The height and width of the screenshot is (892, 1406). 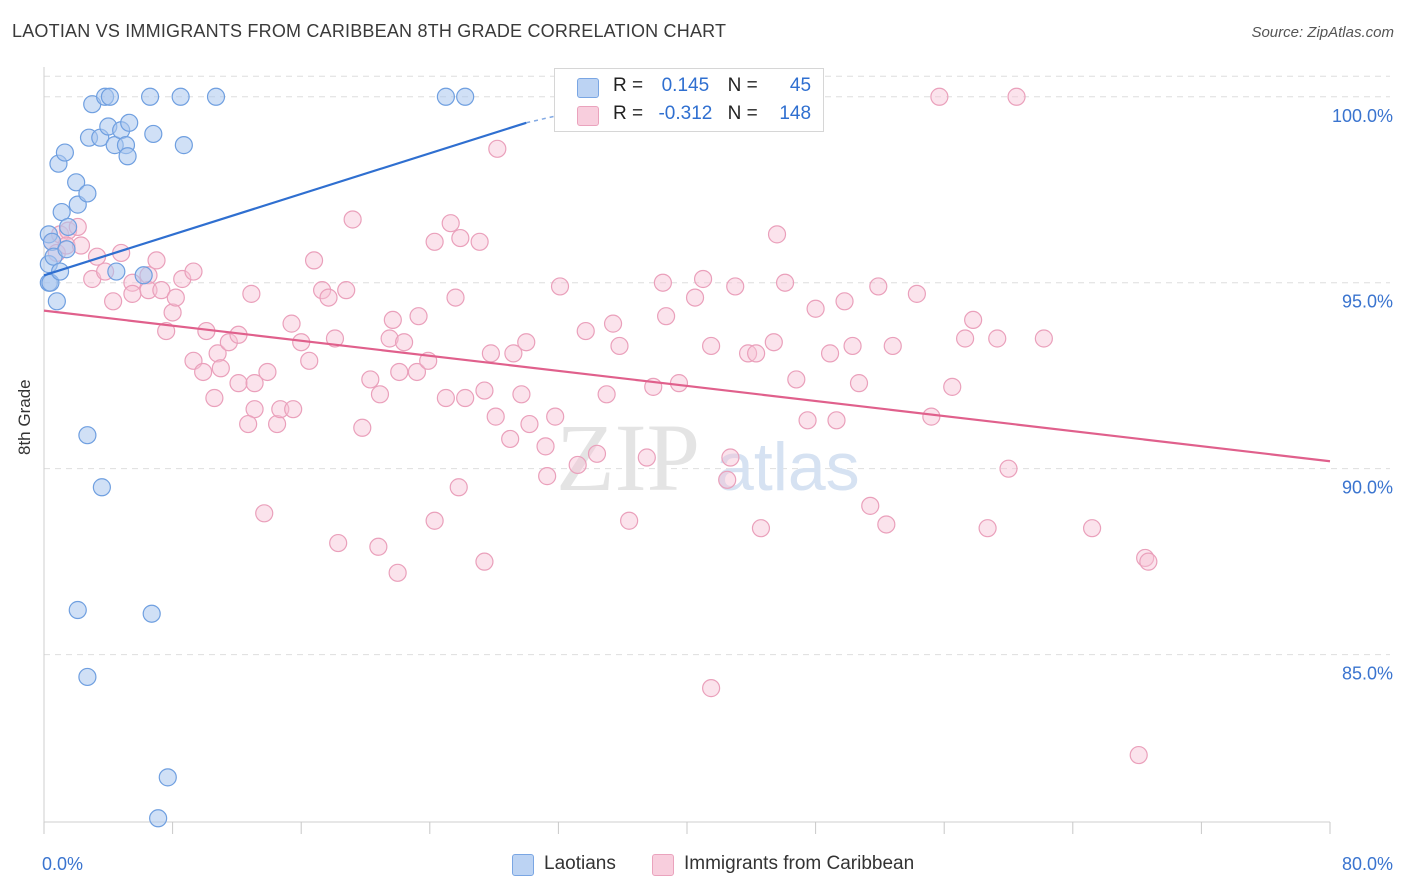 I want to click on caribbean-legend-label: Immigrants from Caribbean, so click(x=799, y=863).